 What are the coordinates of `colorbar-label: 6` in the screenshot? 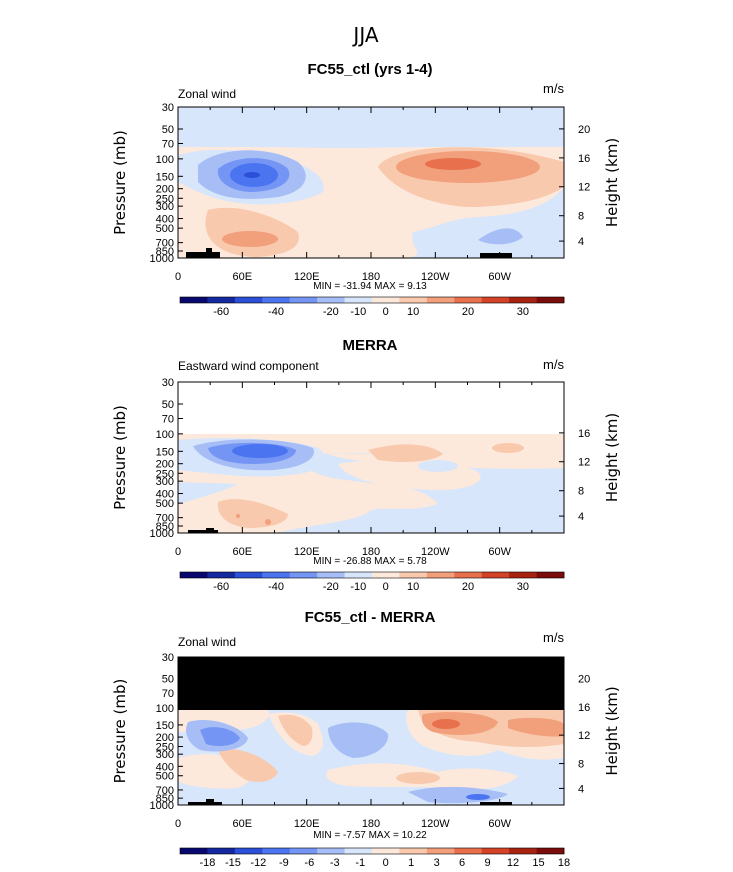 It's located at (462, 863).